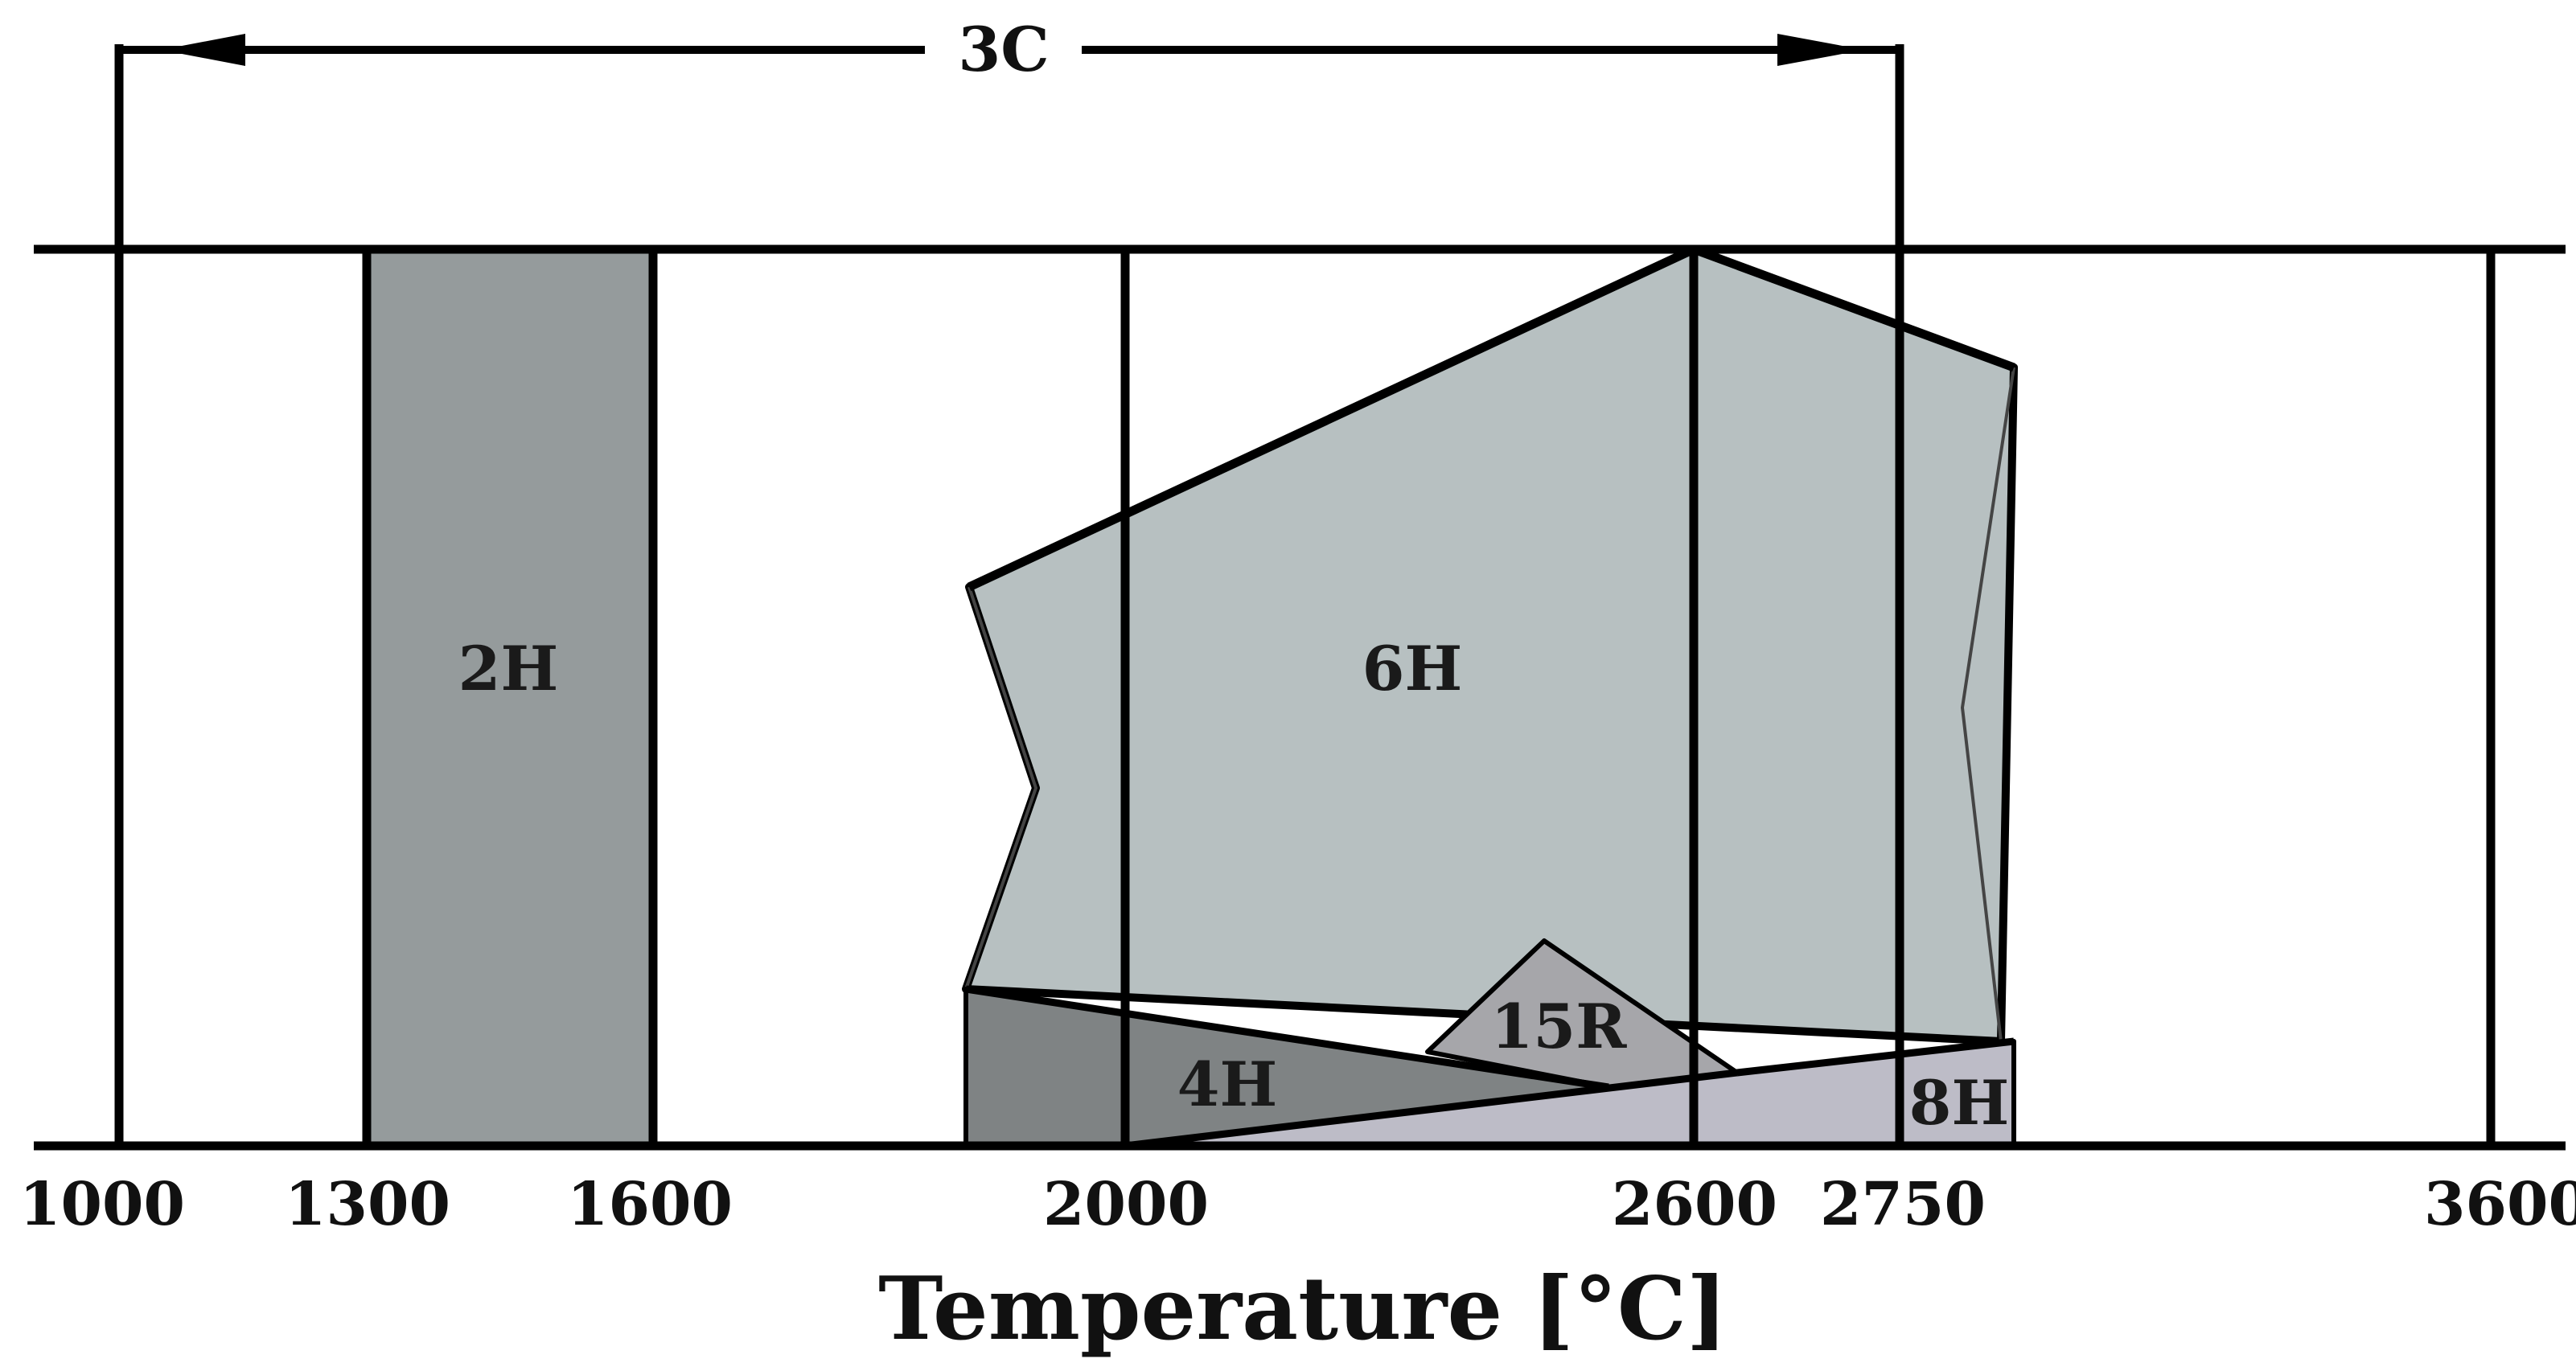  What do you see at coordinates (1003, 49) in the screenshot?
I see `range-arrow-label: 3C` at bounding box center [1003, 49].